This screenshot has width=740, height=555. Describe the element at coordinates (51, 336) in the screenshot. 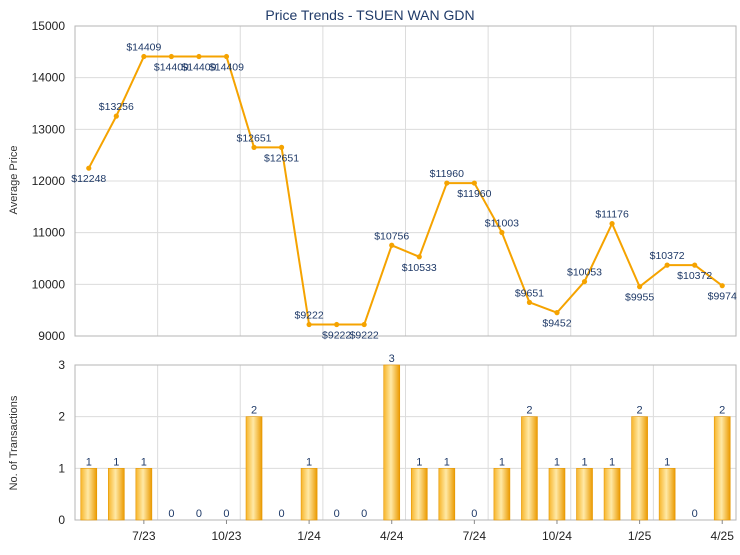

I see `y-tick-label: 9000` at that location.